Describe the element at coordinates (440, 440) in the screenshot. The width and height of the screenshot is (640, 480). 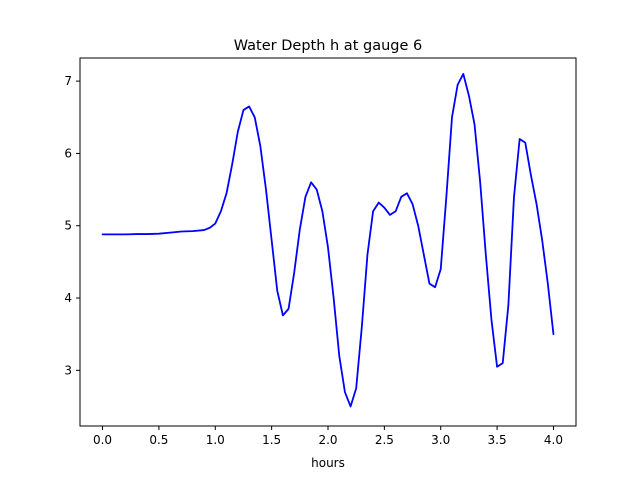
I see `x-tick-label: 3.0` at that location.